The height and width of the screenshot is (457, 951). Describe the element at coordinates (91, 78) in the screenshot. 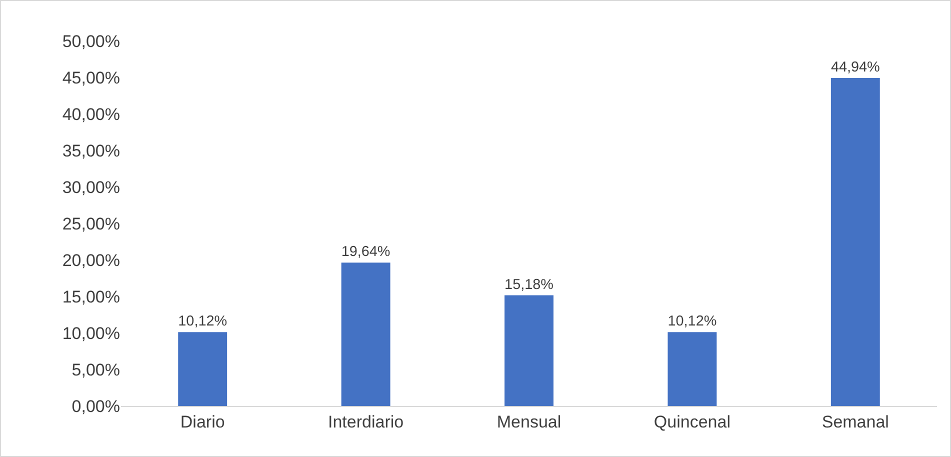

I see `y-tick-label: 45,00%` at that location.